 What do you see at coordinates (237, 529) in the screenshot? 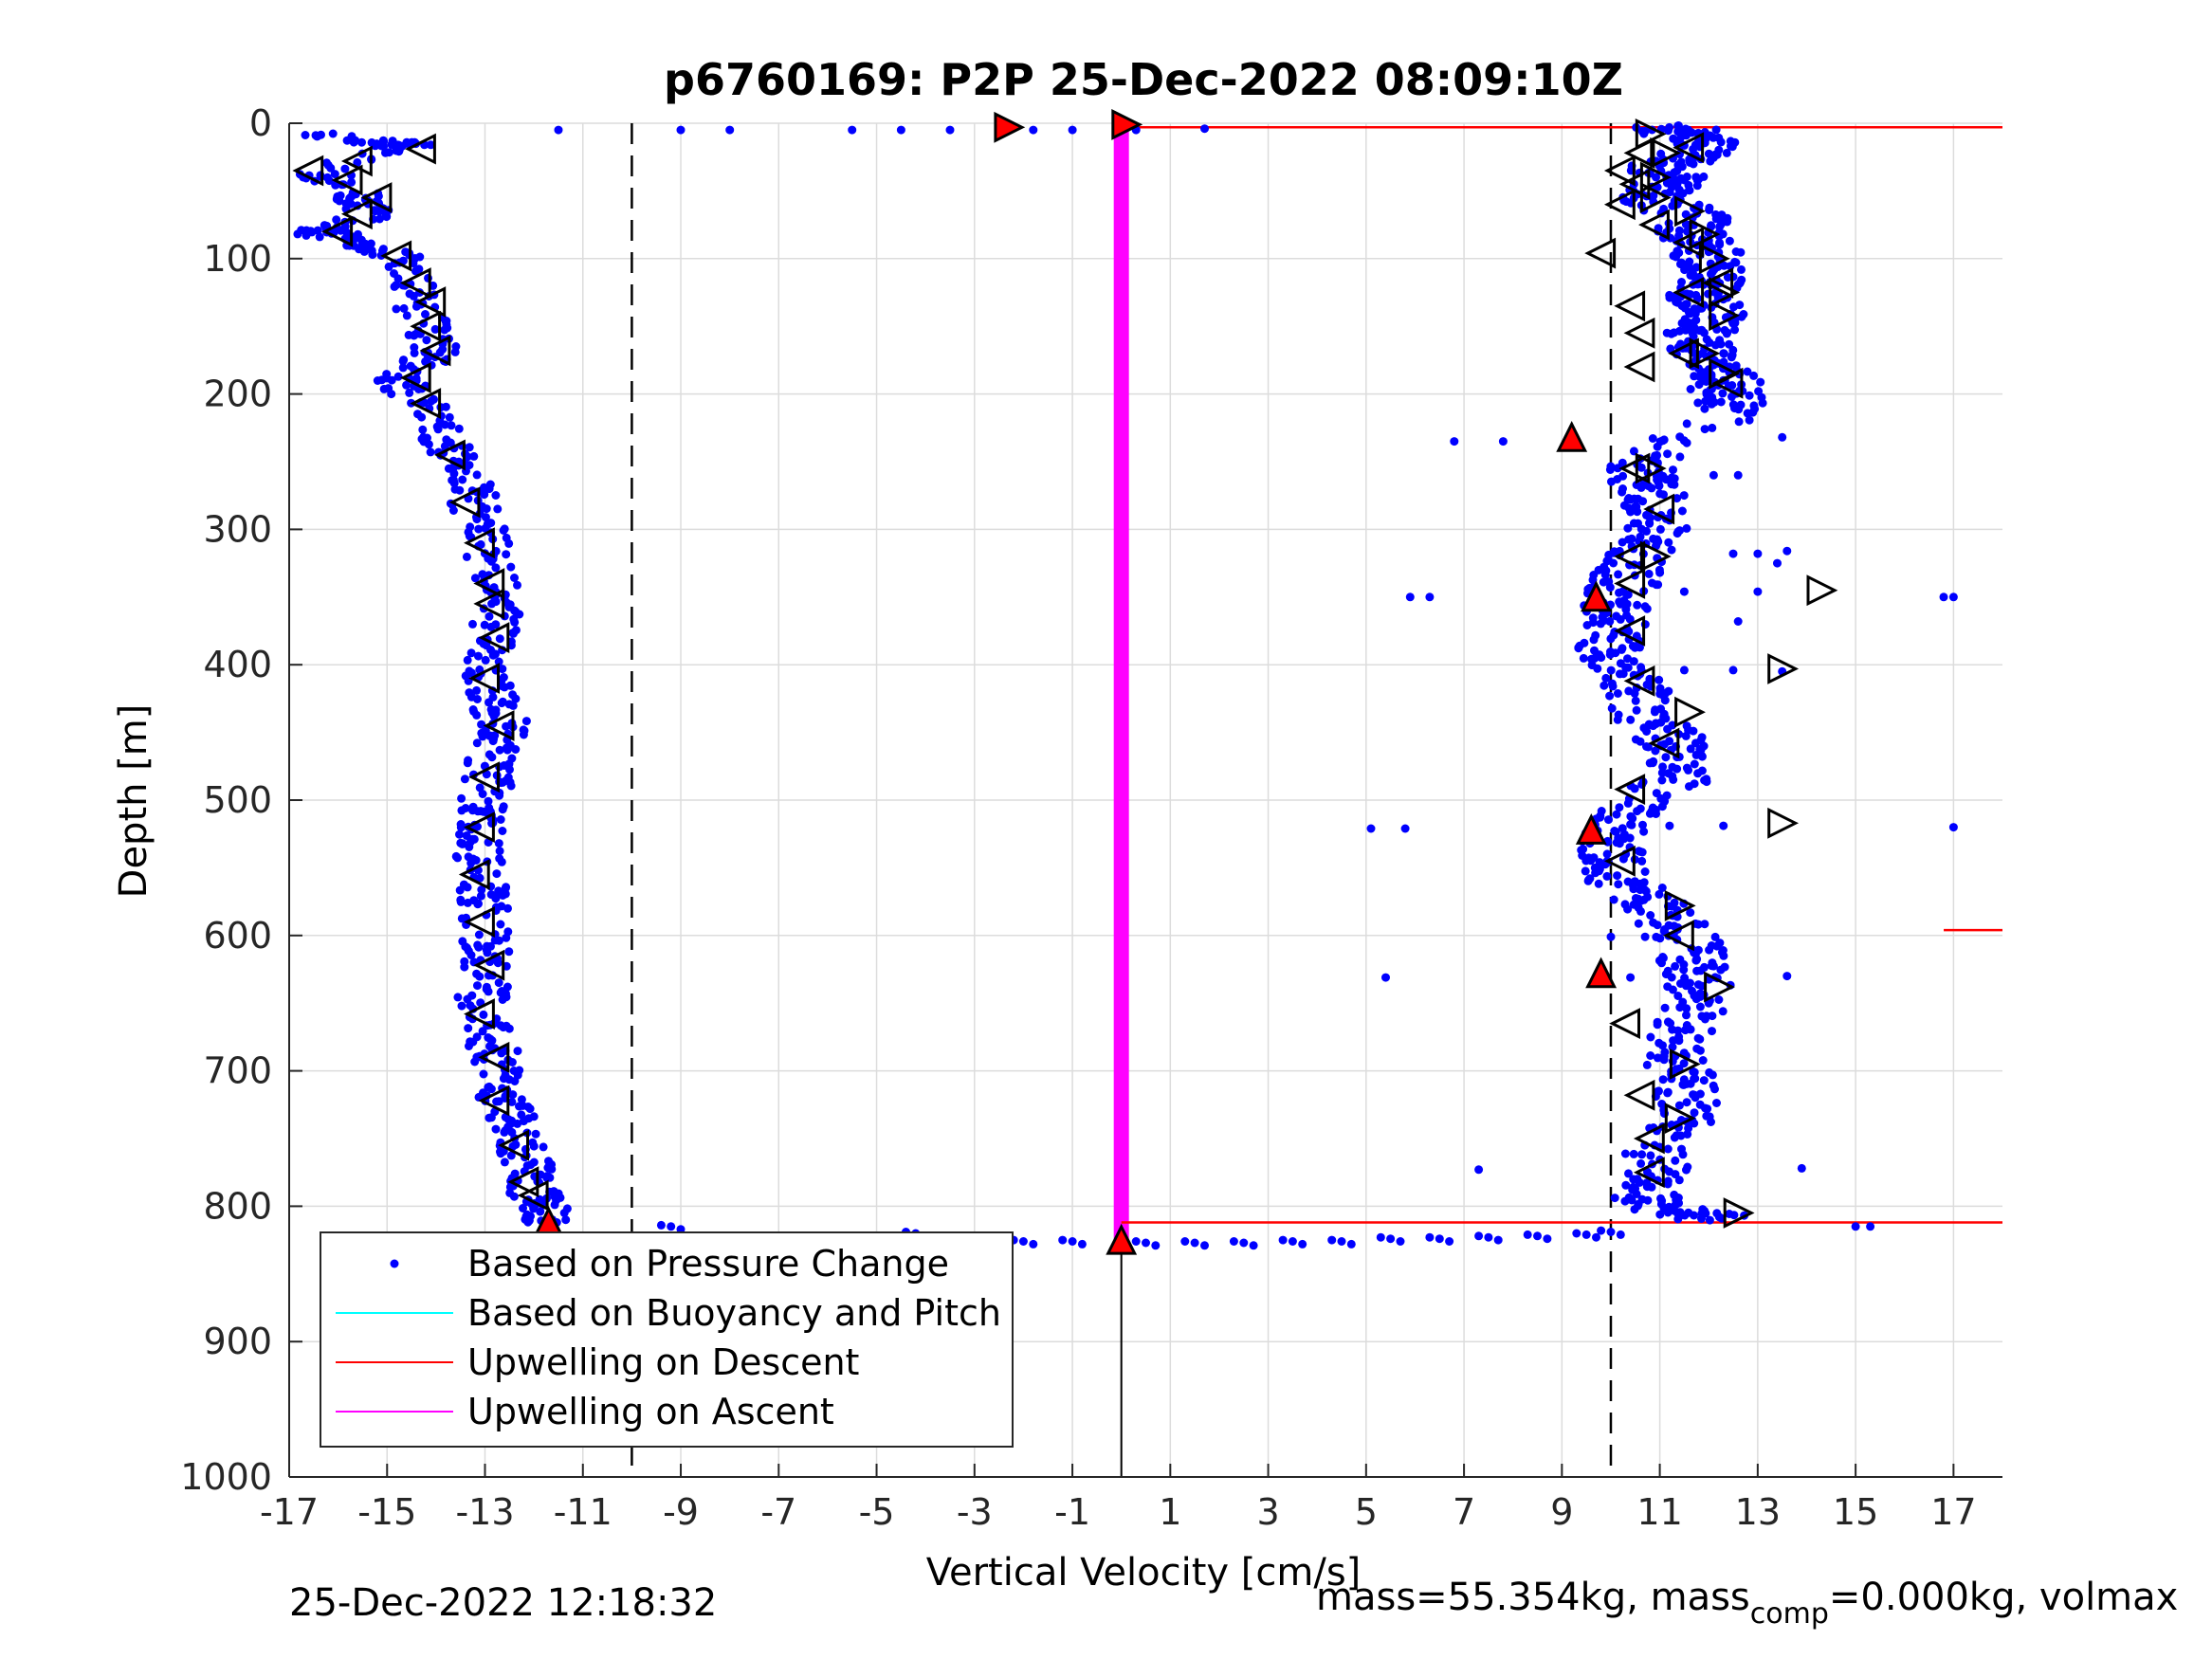
I see `y-tick-label: 300` at bounding box center [237, 529].